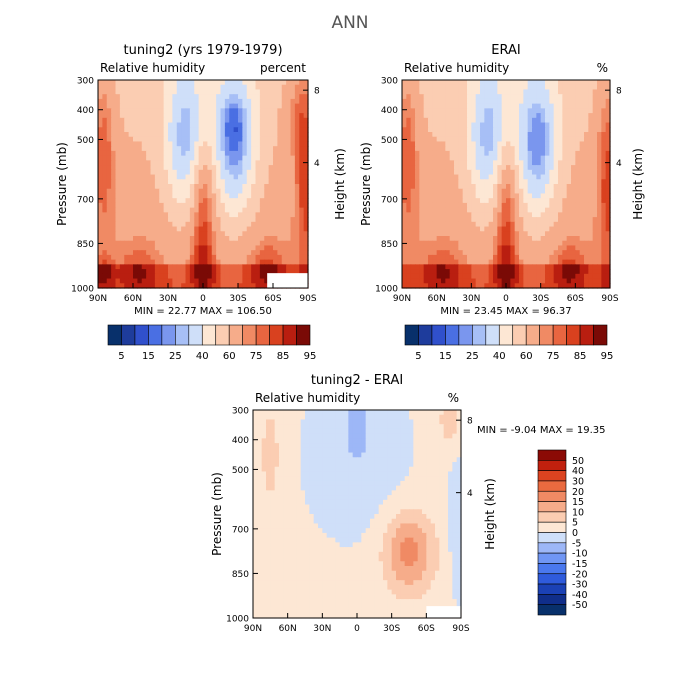 This screenshot has height=700, width=700. I want to click on colorbar-box, so click(492, 335).